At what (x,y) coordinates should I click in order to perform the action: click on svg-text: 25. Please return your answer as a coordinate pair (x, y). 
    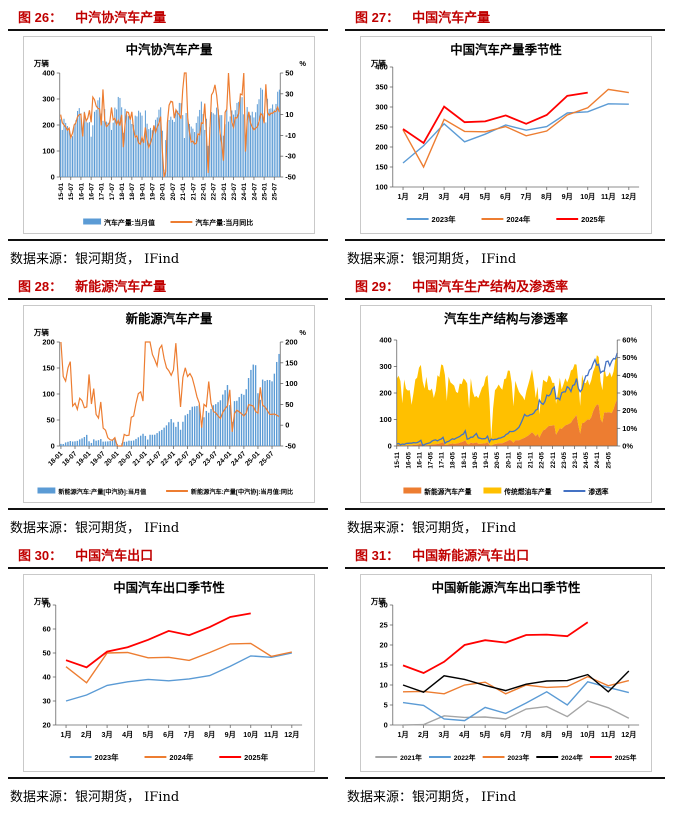
    Looking at the image, I should click on (384, 624).